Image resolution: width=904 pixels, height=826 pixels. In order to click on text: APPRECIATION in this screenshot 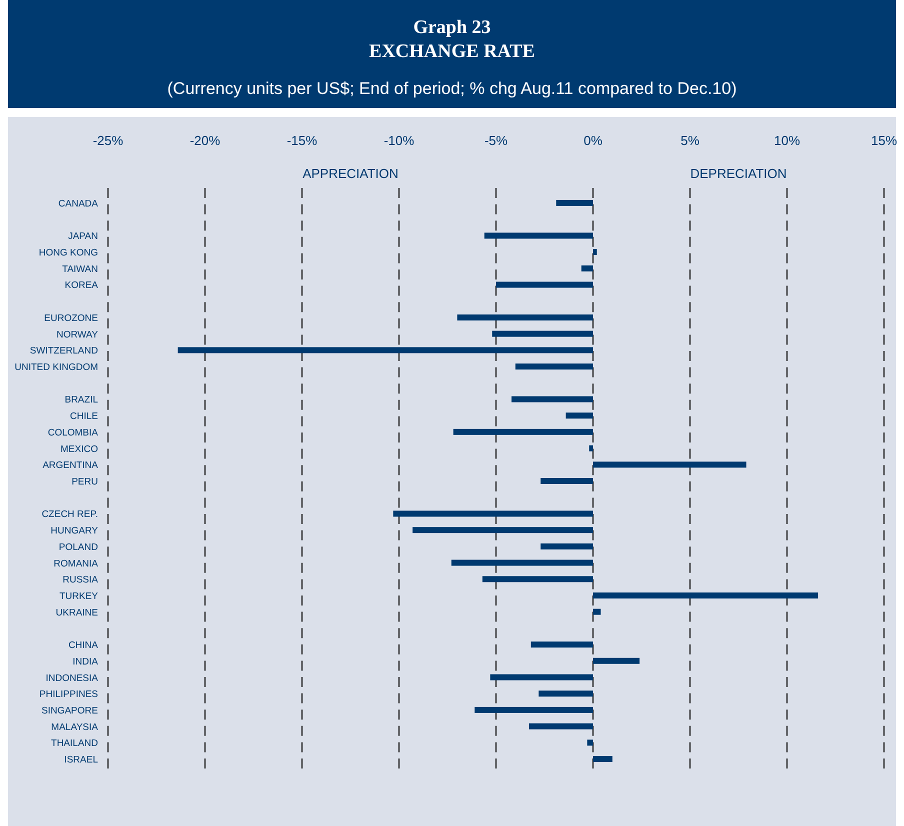, I will do `click(350, 173)`.